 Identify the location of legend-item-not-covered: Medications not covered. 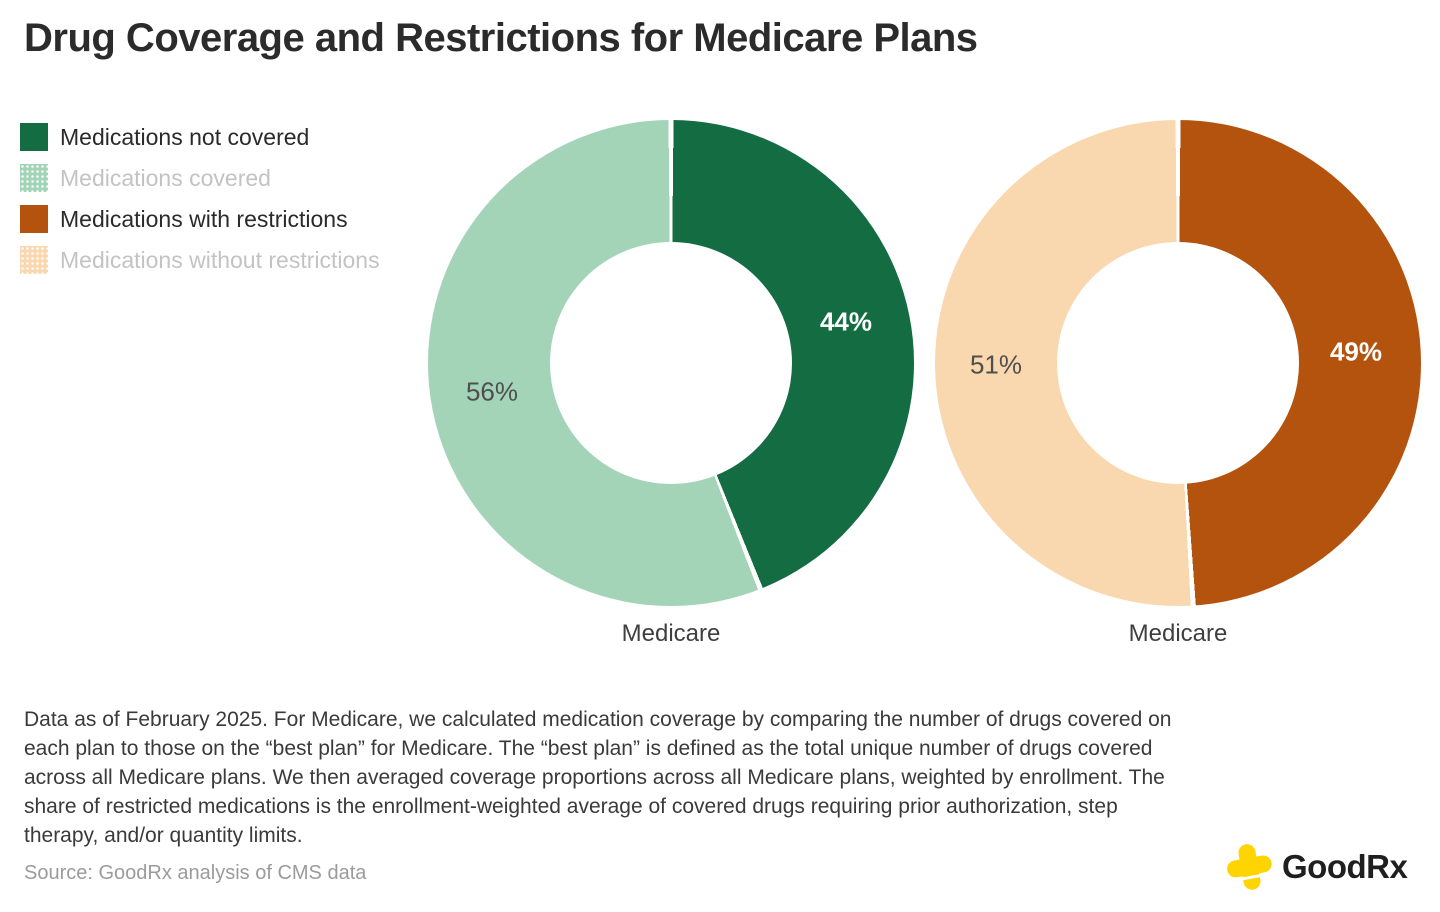
(200, 137).